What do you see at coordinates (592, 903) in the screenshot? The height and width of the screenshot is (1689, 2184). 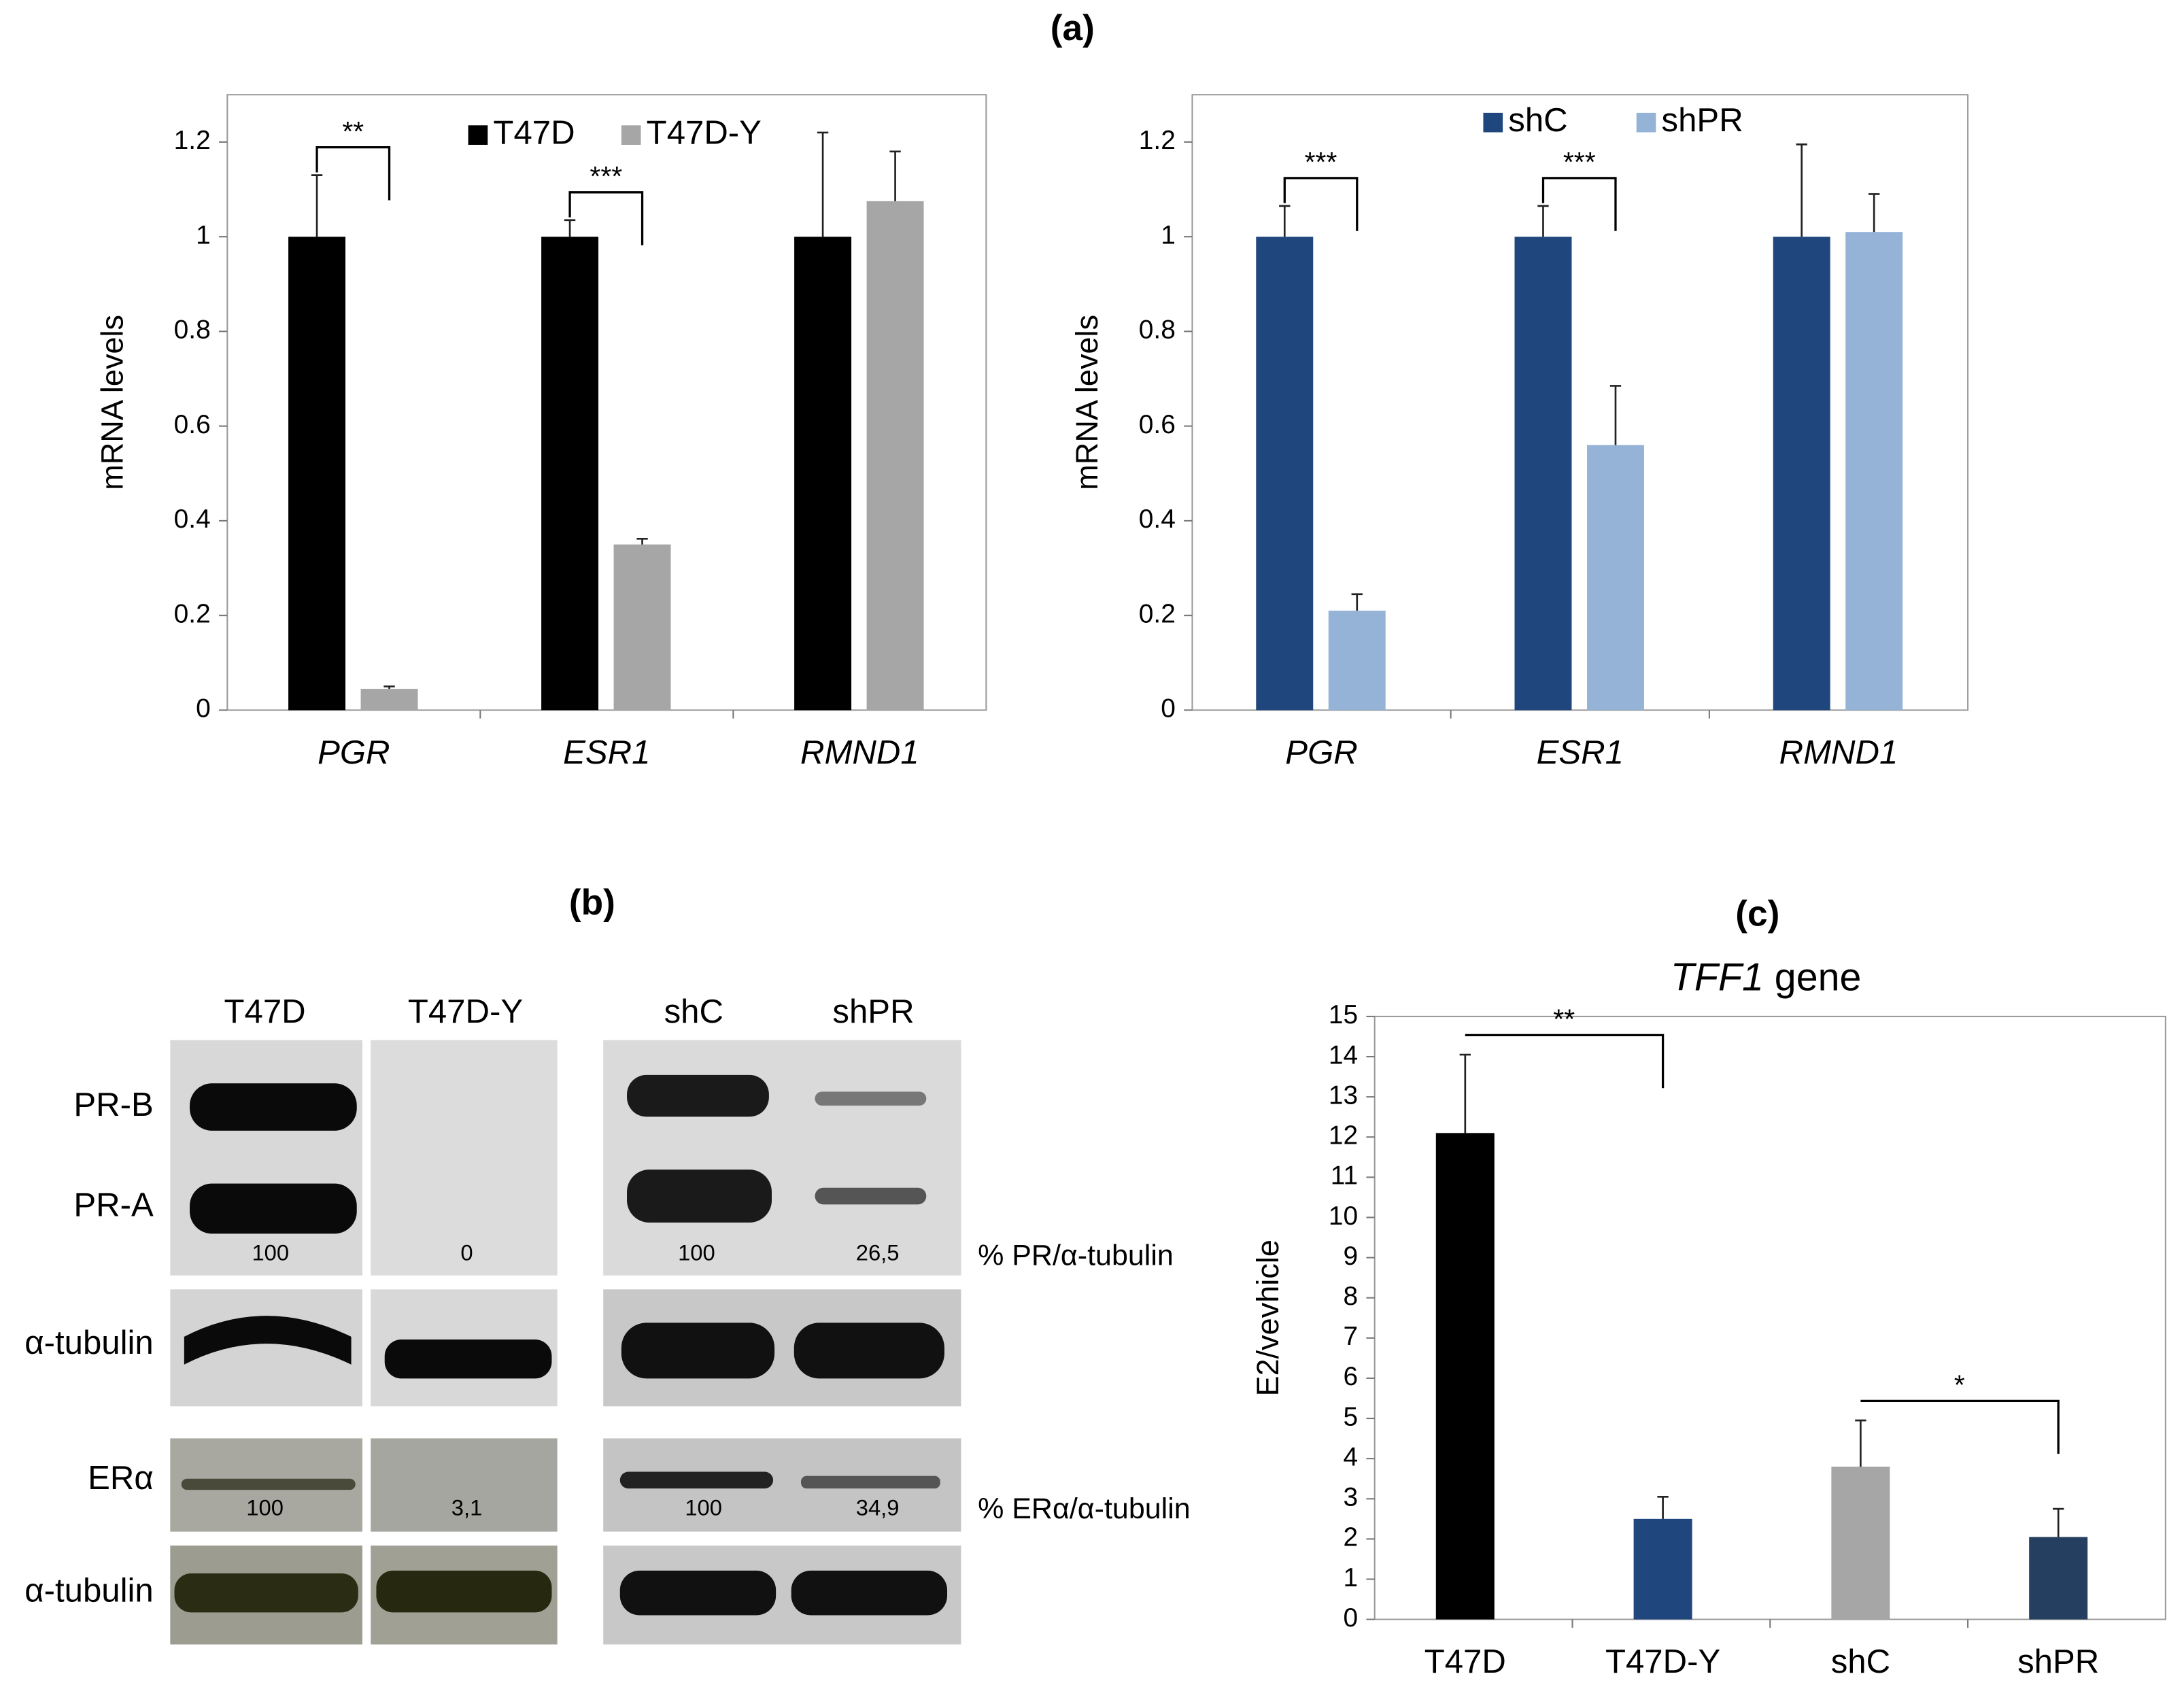 I see `panel-label: (b)` at bounding box center [592, 903].